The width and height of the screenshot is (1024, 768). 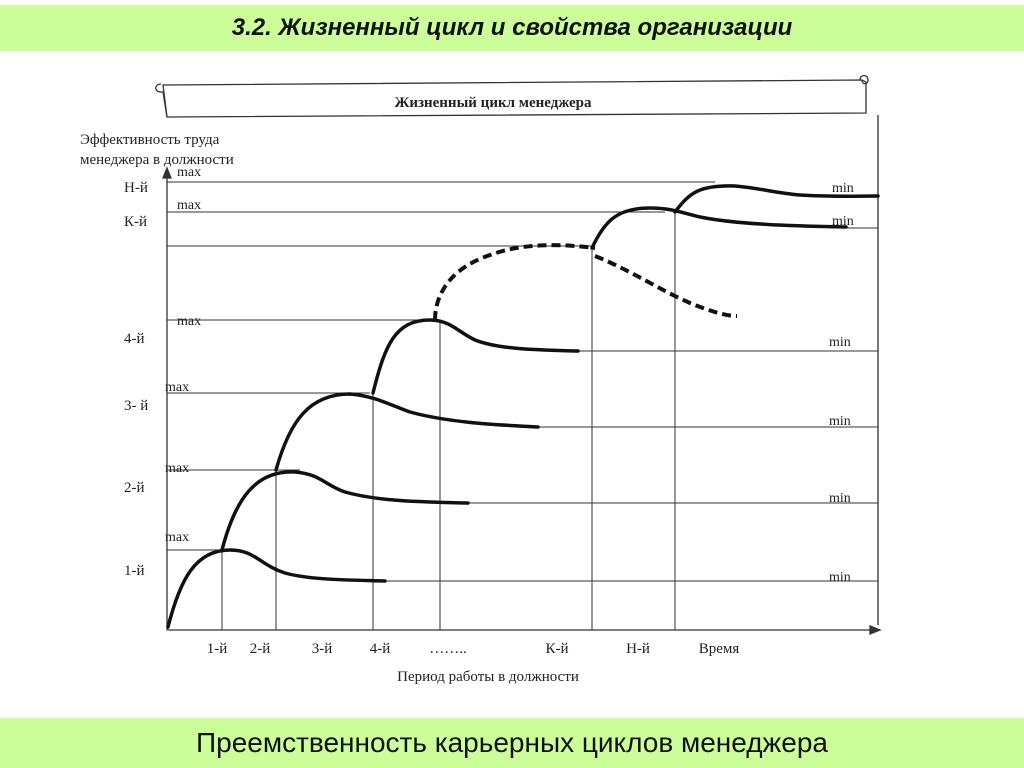 I want to click on y-axis-label-line2: менеджера в должности, so click(x=157, y=160).